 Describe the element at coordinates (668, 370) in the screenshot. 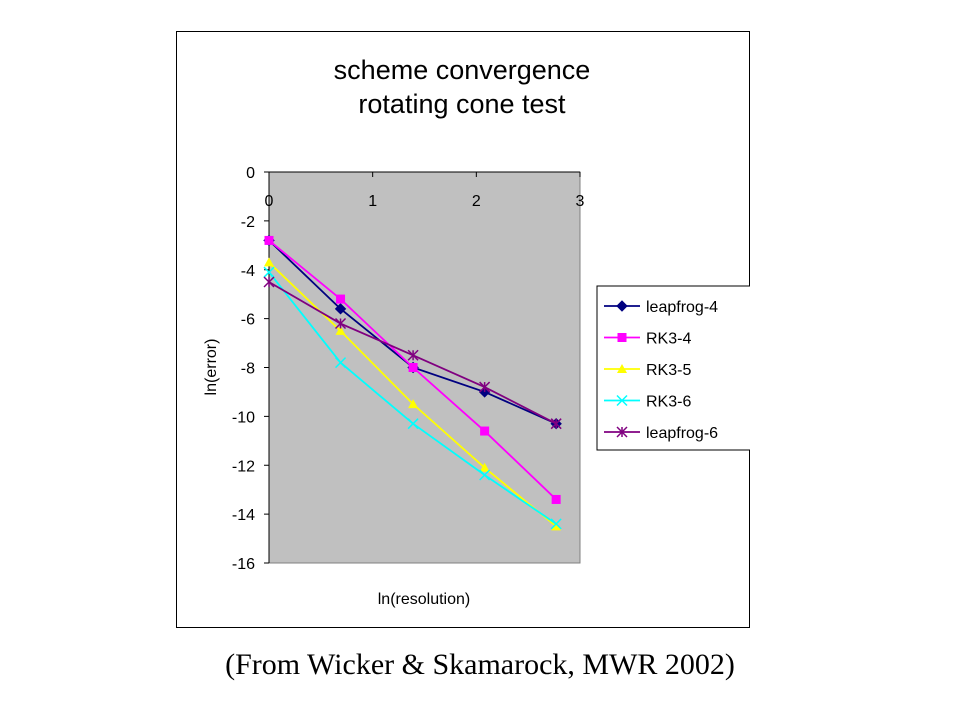

I see `legend-label: RK3-5` at that location.